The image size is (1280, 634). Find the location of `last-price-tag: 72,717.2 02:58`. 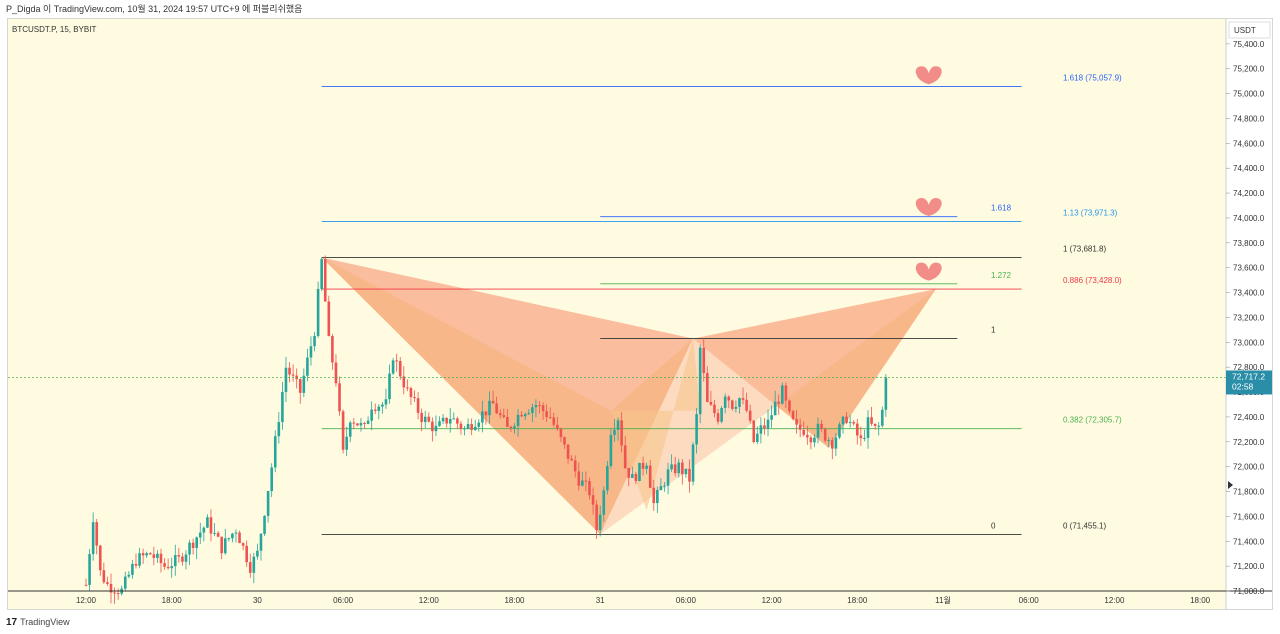

last-price-tag: 72,717.2 02:58 is located at coordinates (1249, 382).